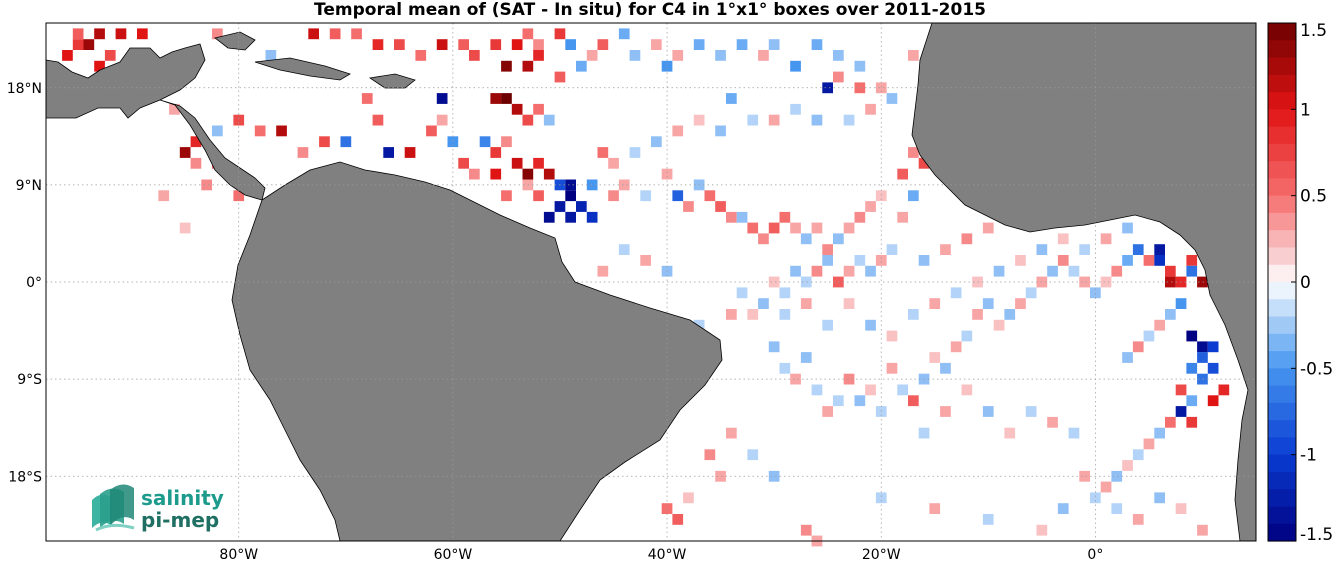 The height and width of the screenshot is (564, 1339). What do you see at coordinates (29, 186) in the screenshot?
I see `latitude-tick-label: 9°N` at bounding box center [29, 186].